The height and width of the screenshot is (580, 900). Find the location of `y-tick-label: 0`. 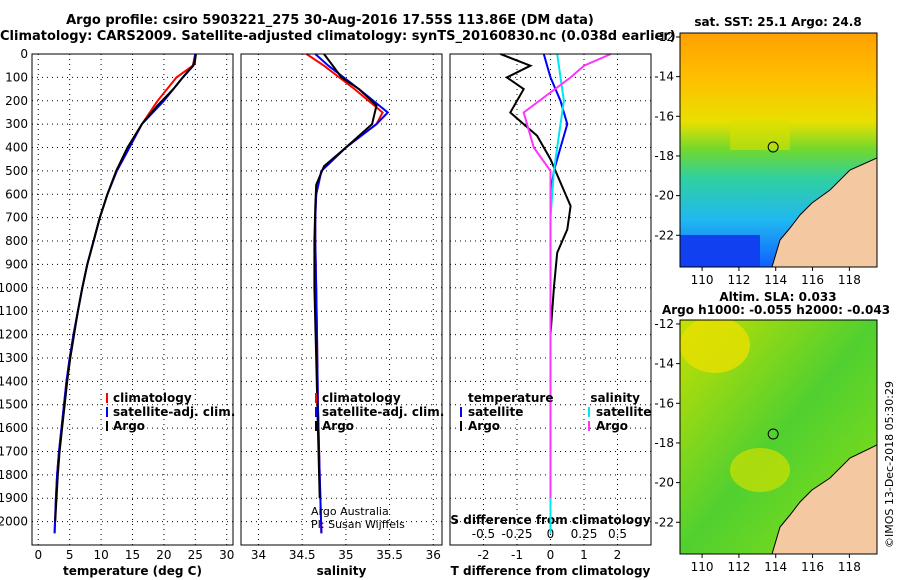

y-tick-label: 0 is located at coordinates (24, 54).